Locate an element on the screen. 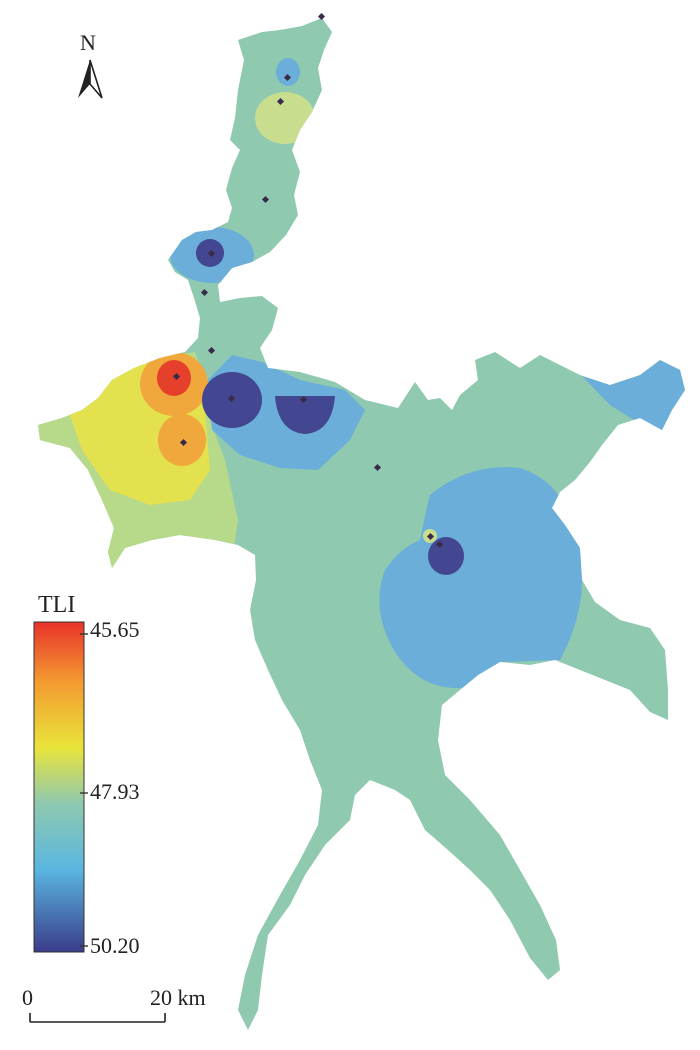 Image resolution: width=700 pixels, height=1050 pixels. southeast-blue-zone is located at coordinates (481, 578).